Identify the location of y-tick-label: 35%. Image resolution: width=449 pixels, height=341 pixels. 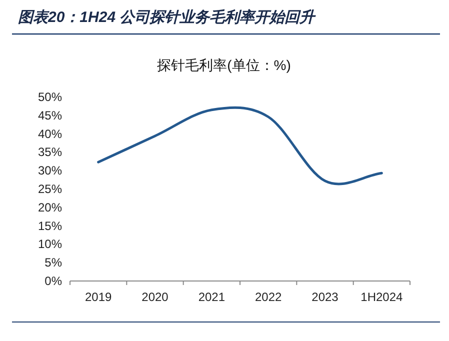
(50, 152).